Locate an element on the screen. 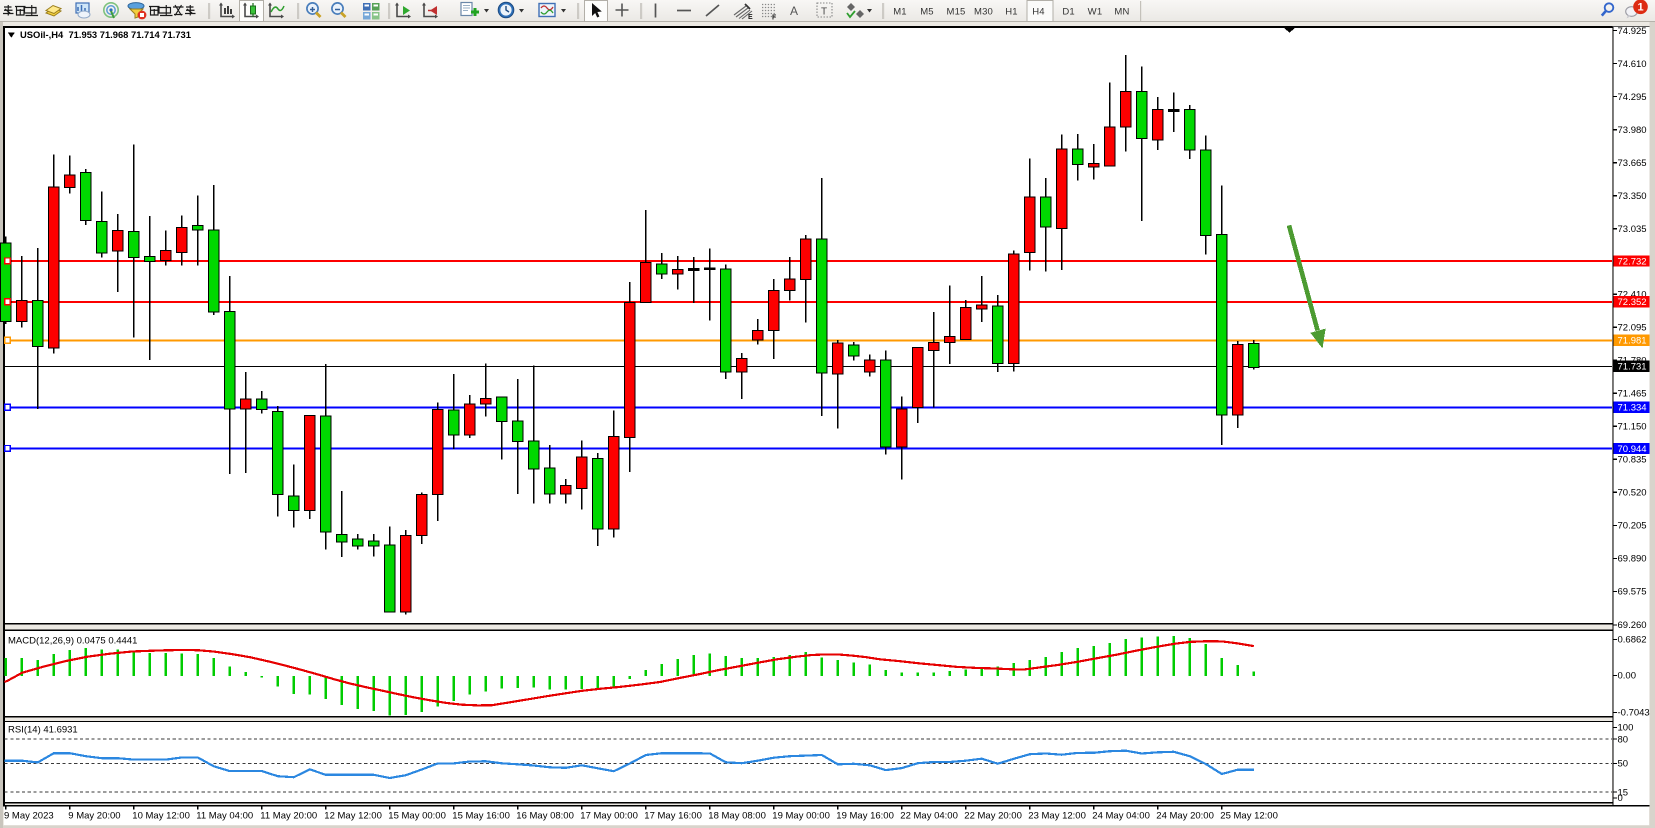 Image resolution: width=1655 pixels, height=828 pixels. svg-text: 69.890 is located at coordinates (1632, 559).